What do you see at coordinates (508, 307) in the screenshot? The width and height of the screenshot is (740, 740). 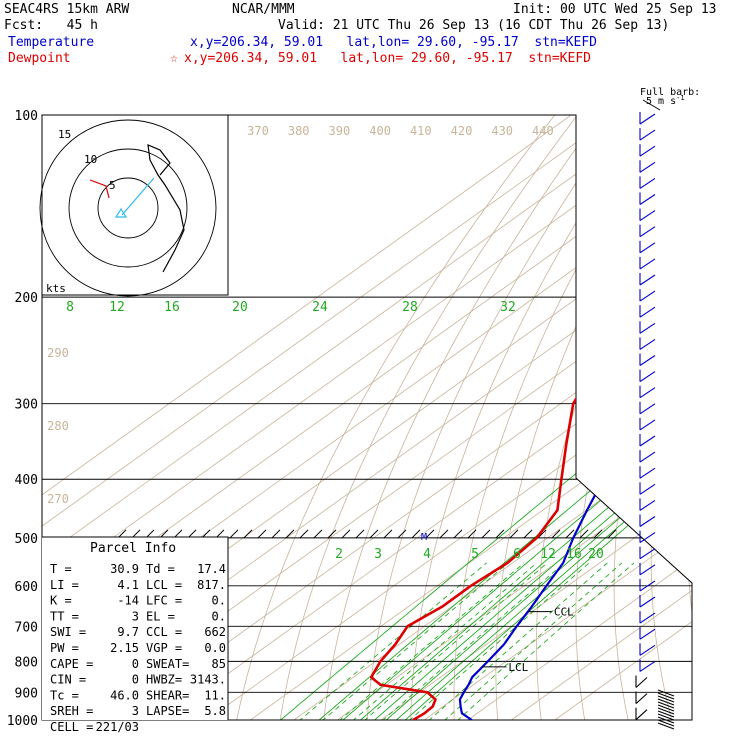 I see `mixing-ratio-label: 32` at bounding box center [508, 307].